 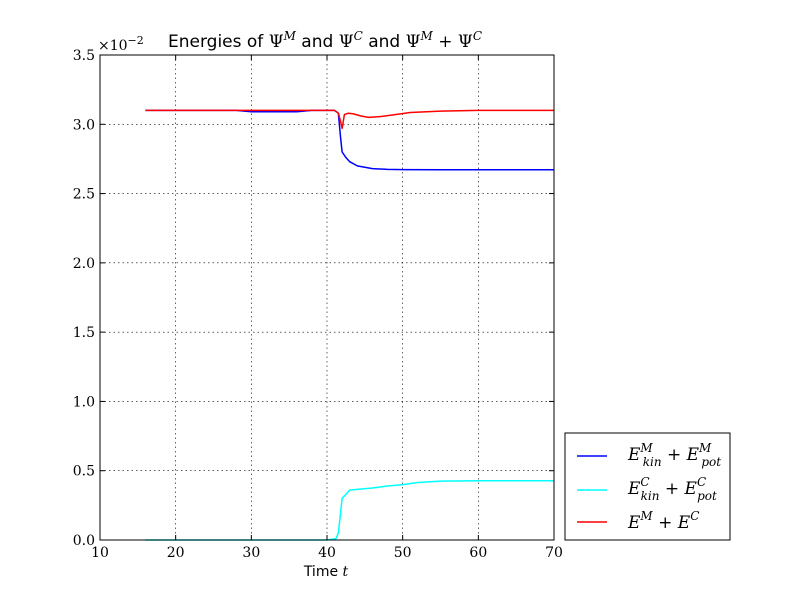 What do you see at coordinates (325, 40) in the screenshot?
I see `chart-title: Energies of ΨM and ΨC and ΨM + ΨC` at bounding box center [325, 40].